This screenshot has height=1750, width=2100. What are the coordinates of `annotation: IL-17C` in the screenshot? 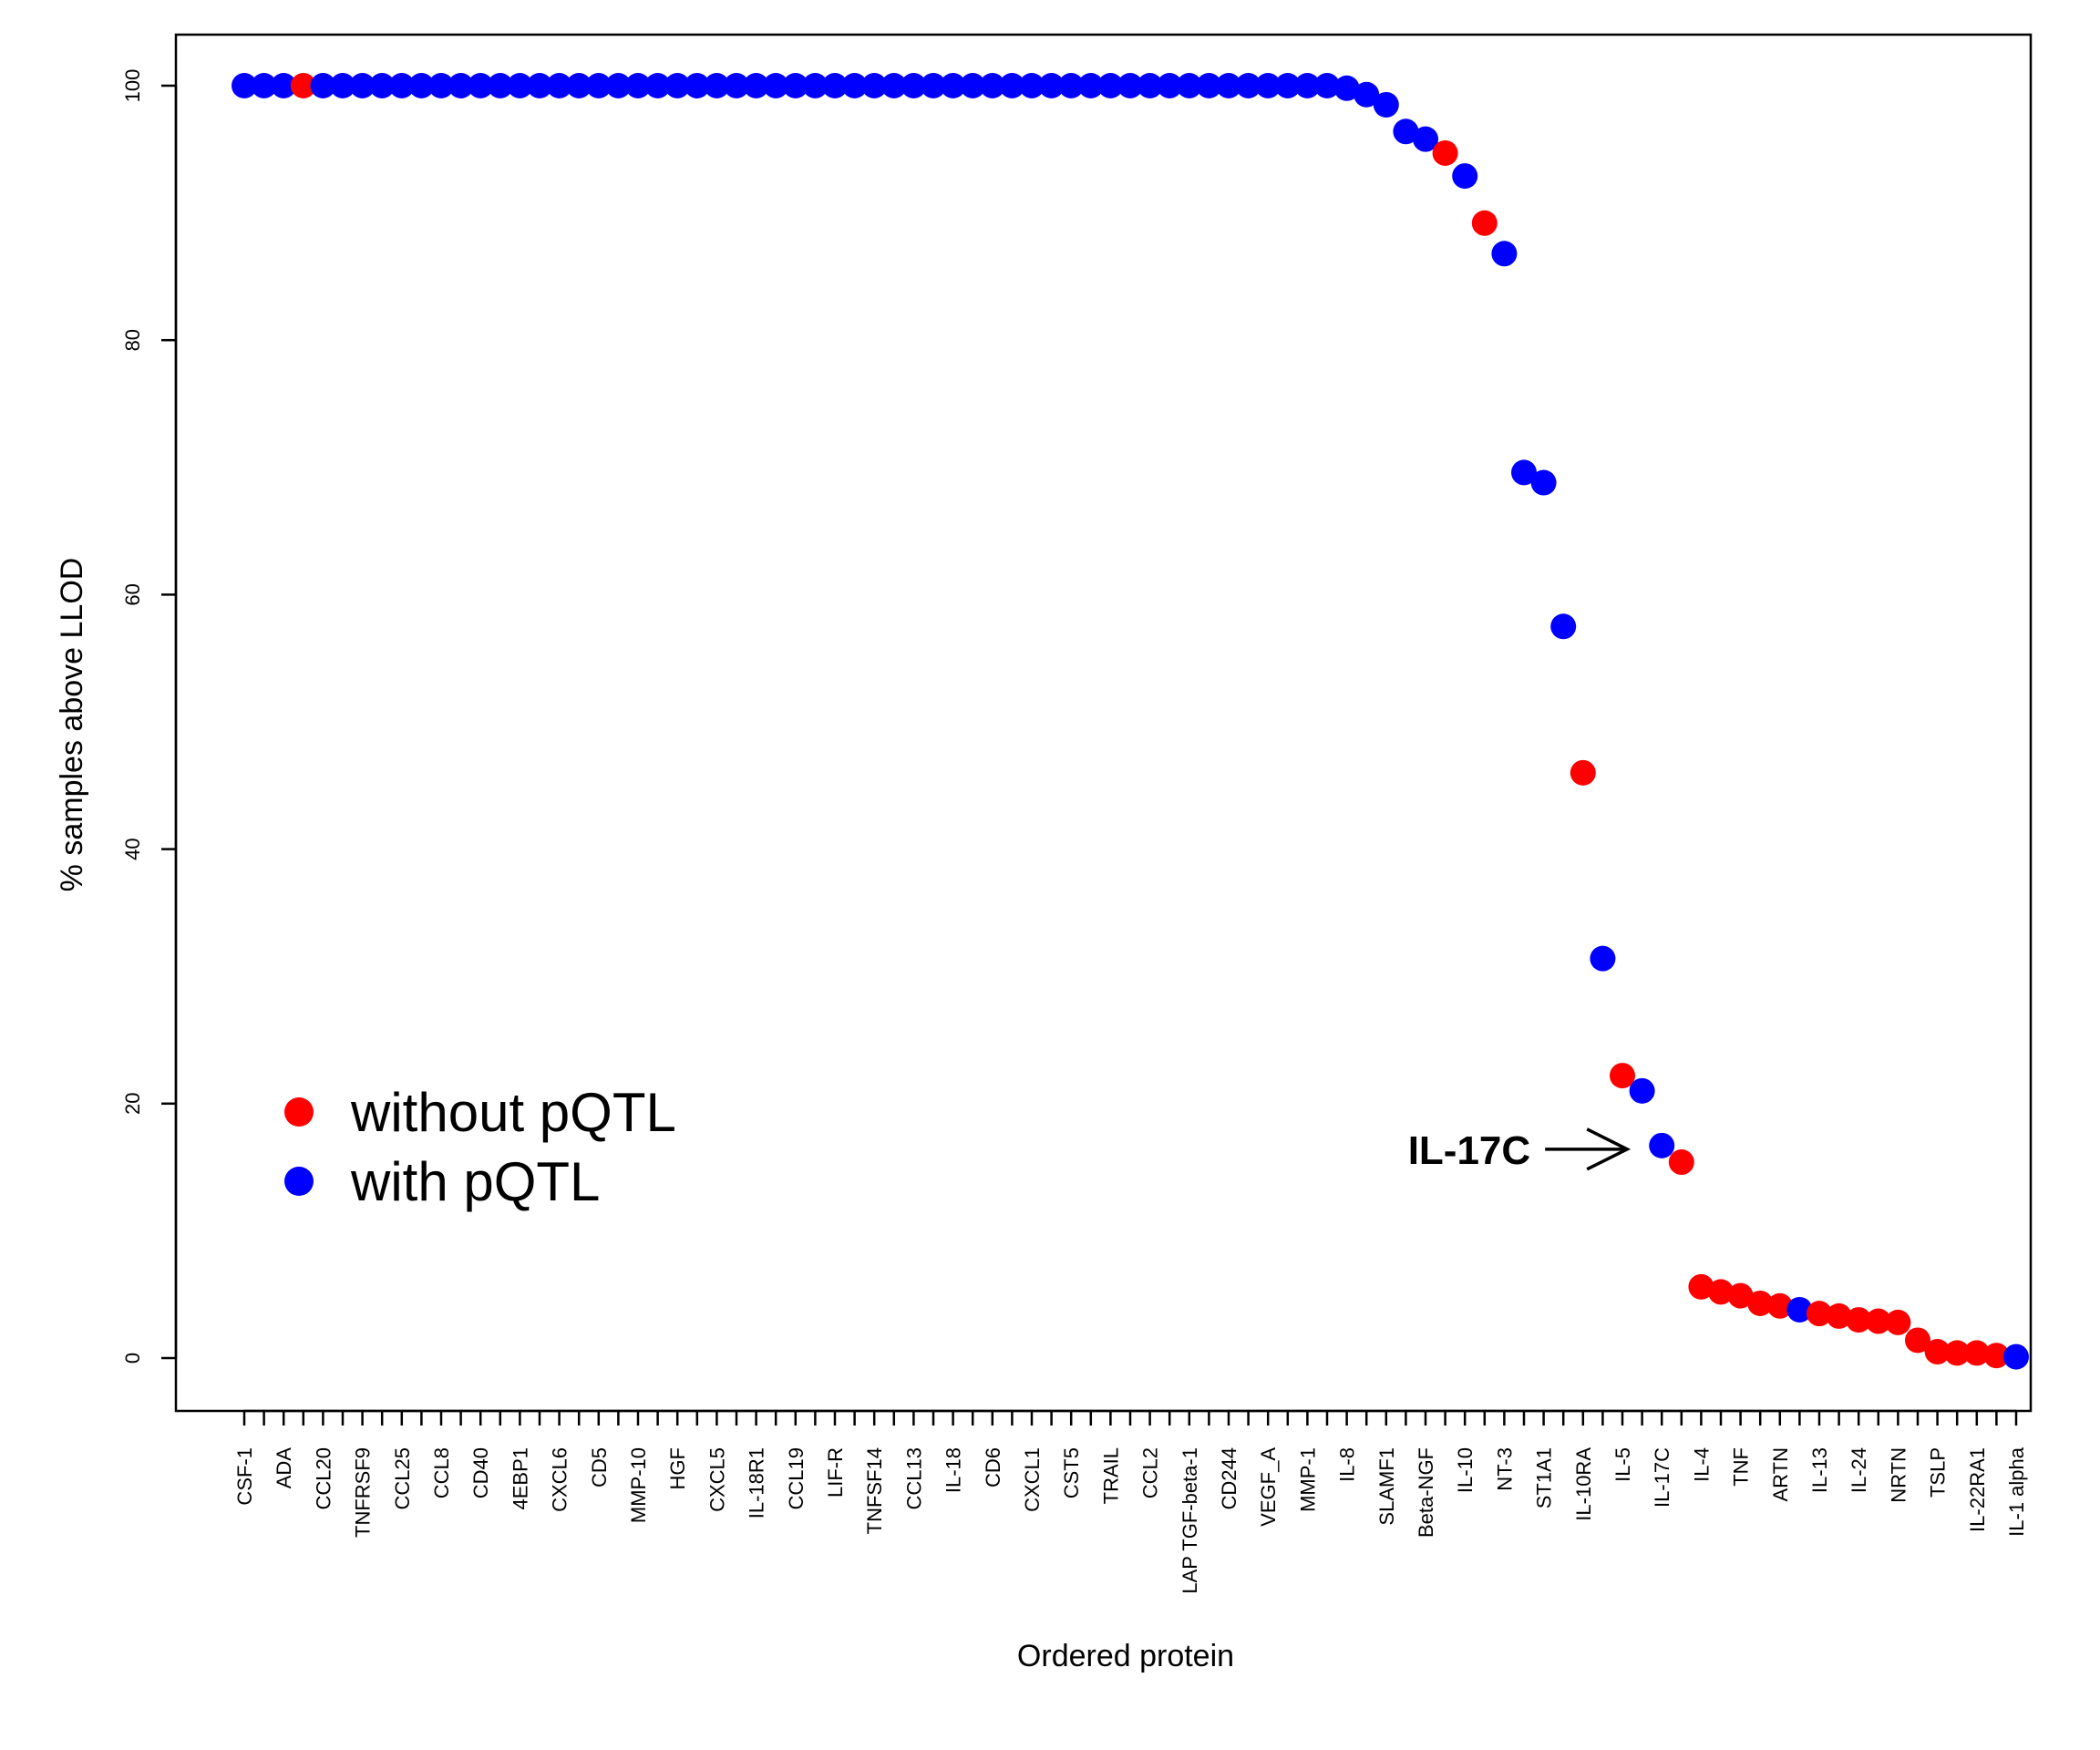 It's located at (1520, 1150).